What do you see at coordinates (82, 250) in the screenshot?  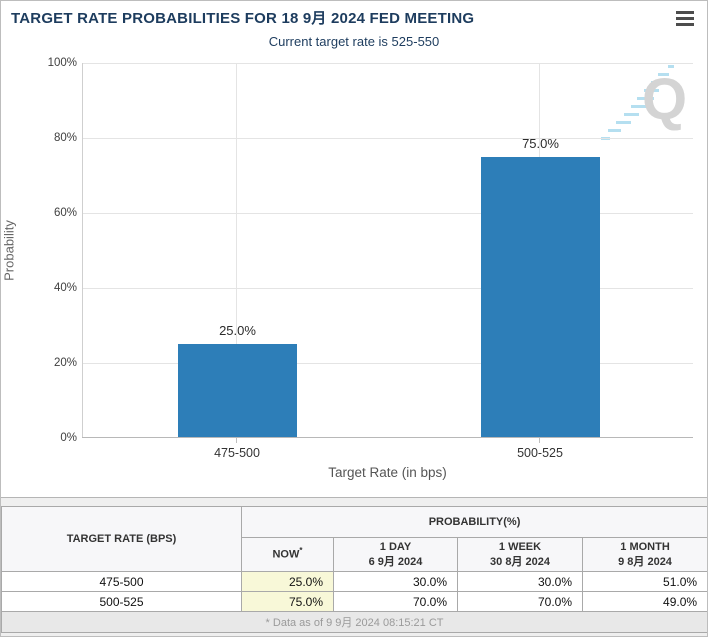 I see `y-axis-line` at bounding box center [82, 250].